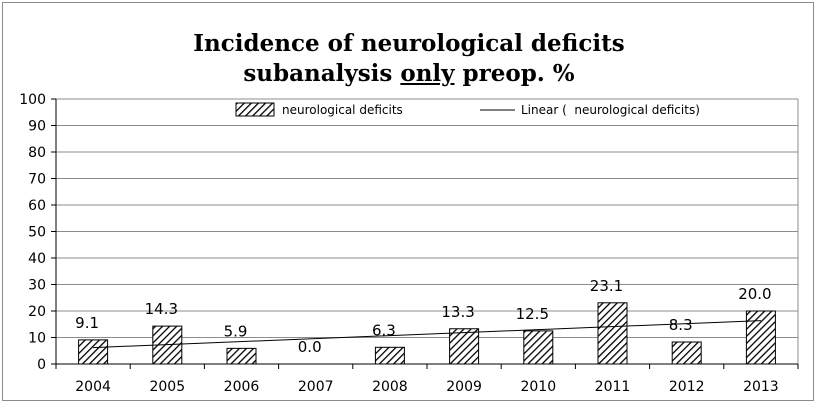  What do you see at coordinates (37, 127) in the screenshot?
I see `y-tick-label-90: 90` at bounding box center [37, 127].